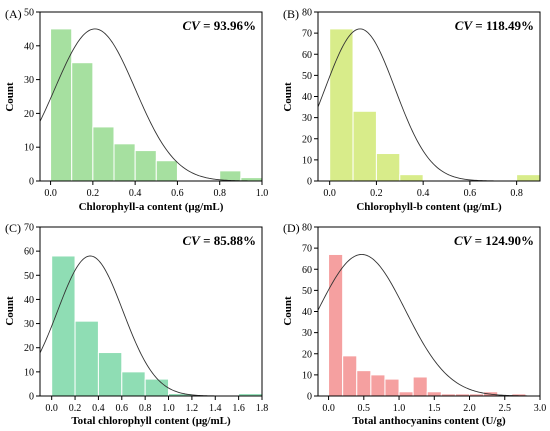  What do you see at coordinates (238, 408) in the screenshot?
I see `x-tick-label: 1.6` at bounding box center [238, 408].